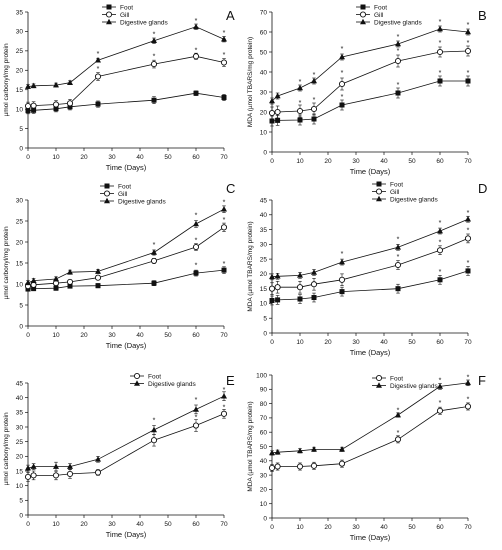 The width and height of the screenshot is (502, 550). What do you see at coordinates (261, 375) in the screenshot?
I see `y-tick-label: 100` at bounding box center [261, 375].